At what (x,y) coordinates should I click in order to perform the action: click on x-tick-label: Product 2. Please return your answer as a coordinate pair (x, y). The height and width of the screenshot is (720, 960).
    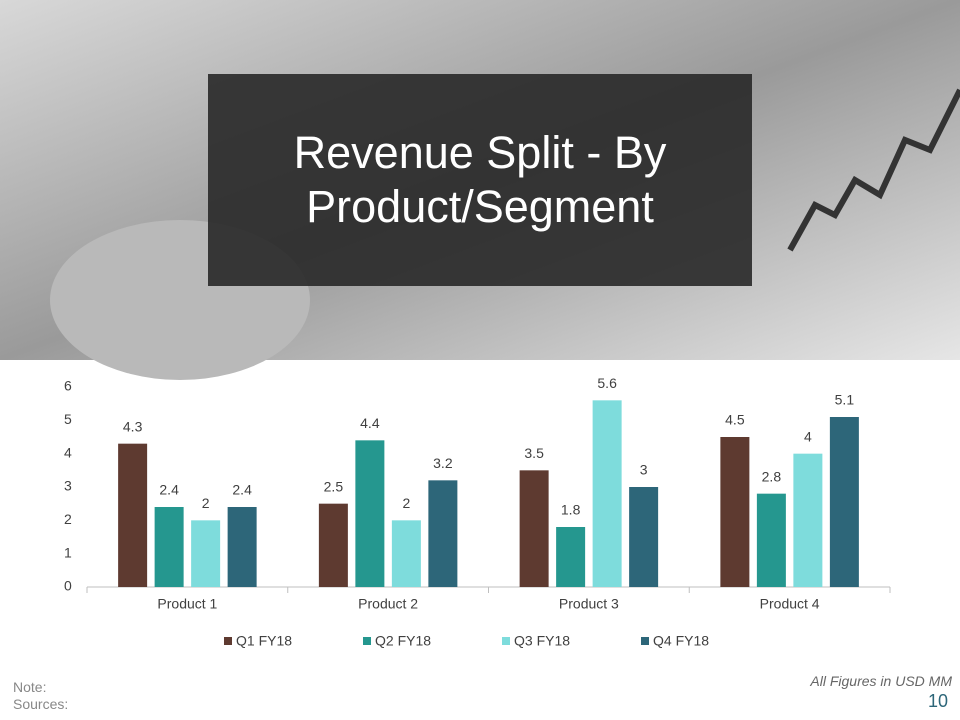
    Looking at the image, I should click on (388, 604).